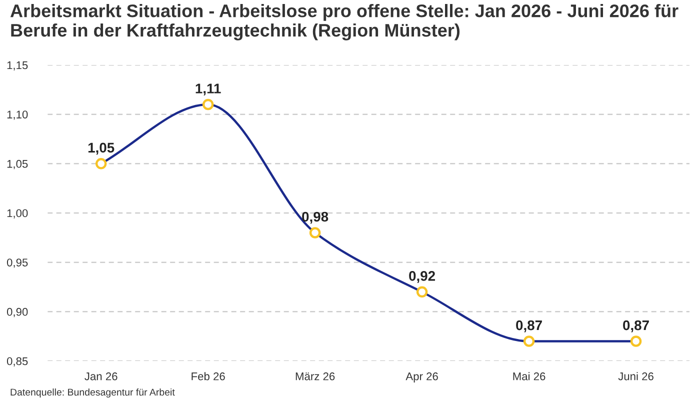 Image resolution: width=700 pixels, height=400 pixels. What do you see at coordinates (17, 361) in the screenshot?
I see `y-tick-label: 0,85` at bounding box center [17, 361].